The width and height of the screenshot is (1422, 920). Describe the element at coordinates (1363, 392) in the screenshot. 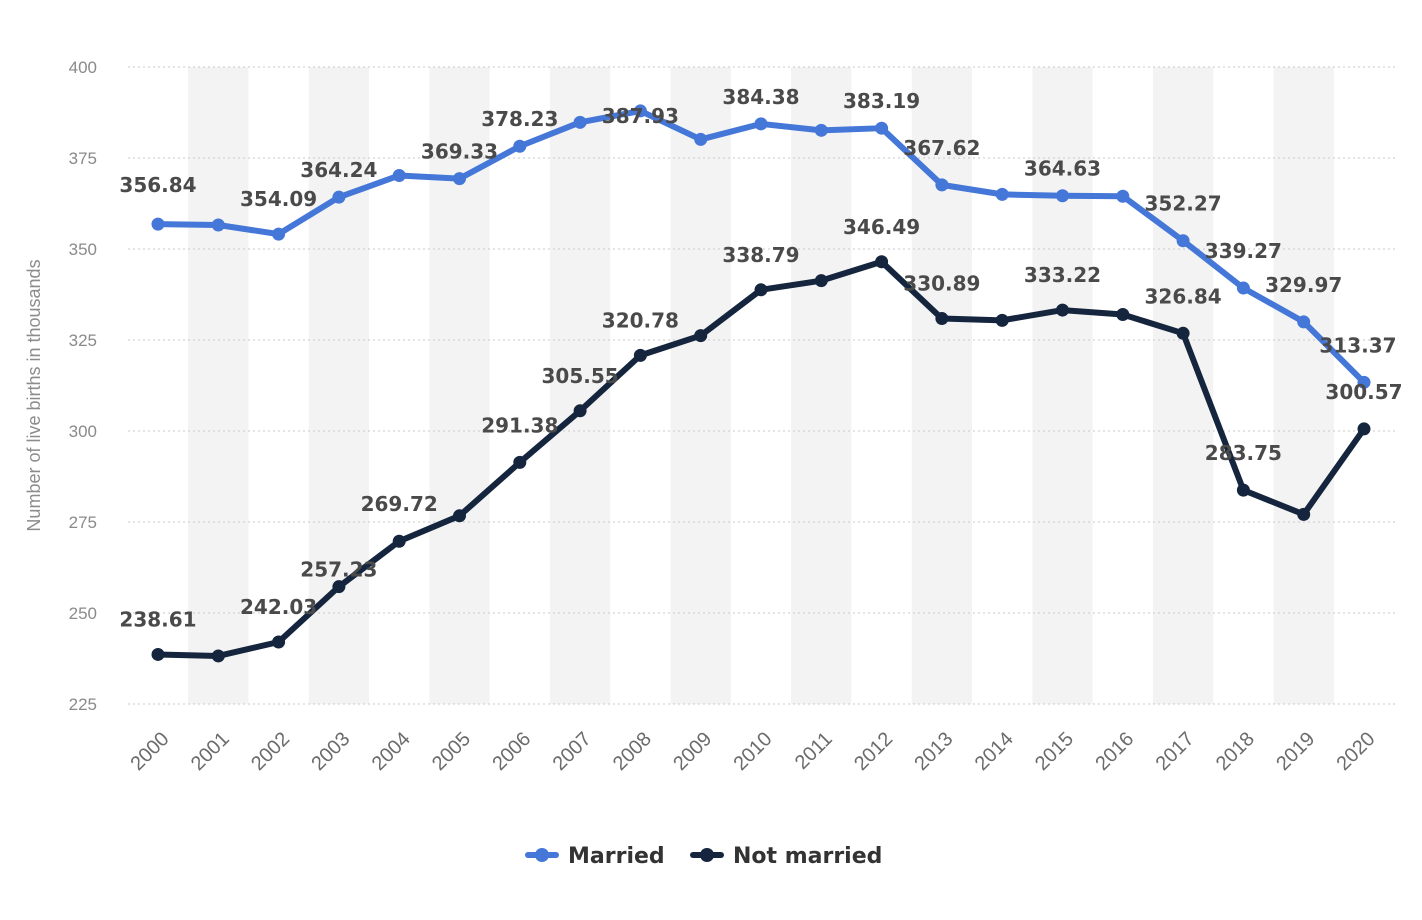

I see `data-label: 300.57` at that location.